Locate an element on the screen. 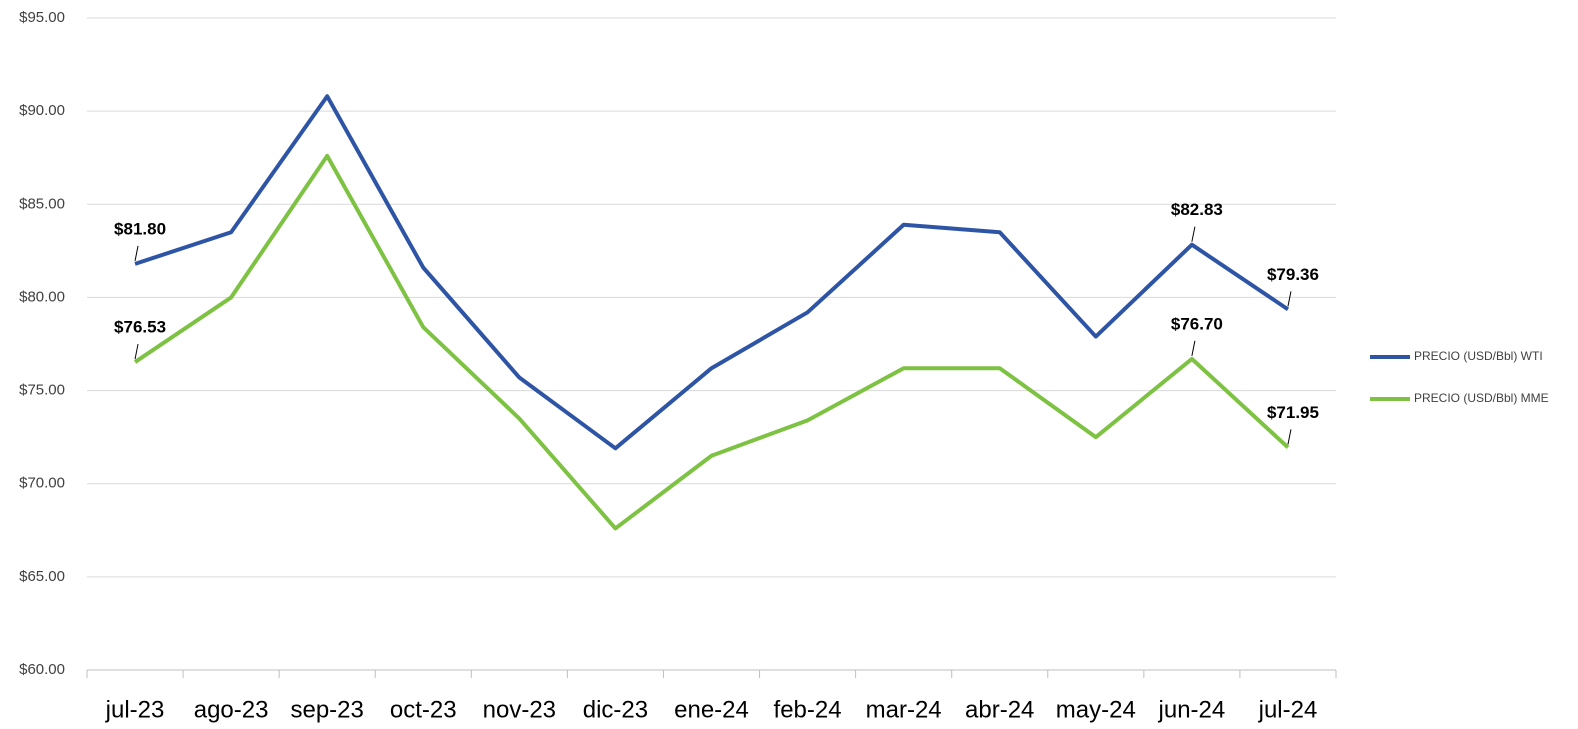 This screenshot has width=1578, height=729. x-tick-label: jun-24 is located at coordinates (1192, 709).